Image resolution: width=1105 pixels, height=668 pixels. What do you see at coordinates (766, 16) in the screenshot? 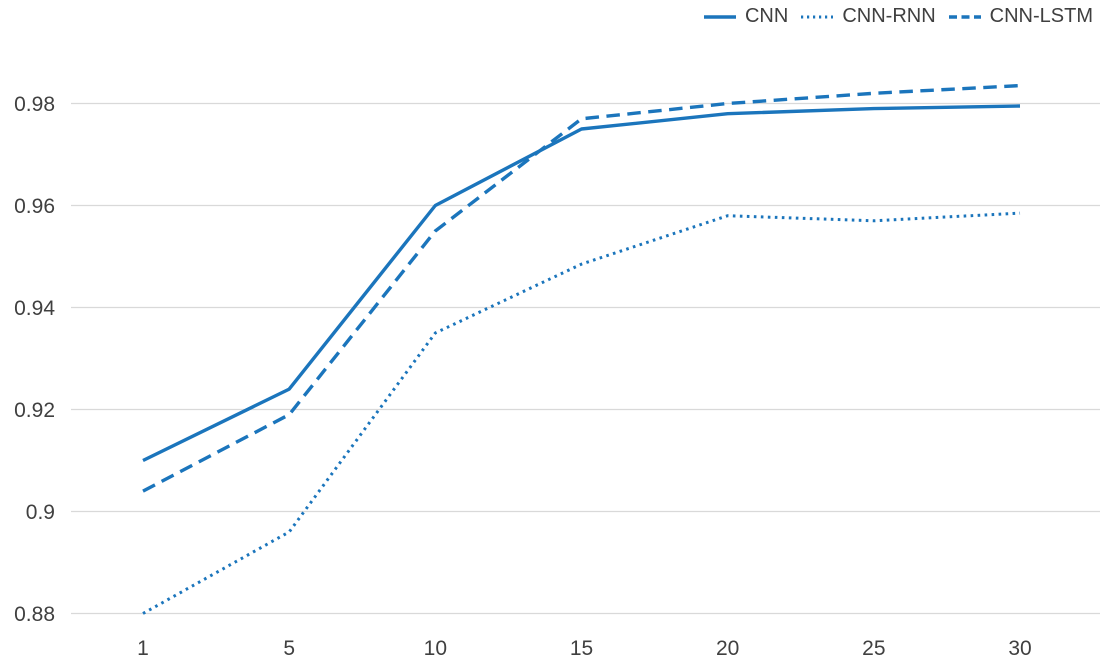
I see `legend-label-cnn: CNN` at bounding box center [766, 16].